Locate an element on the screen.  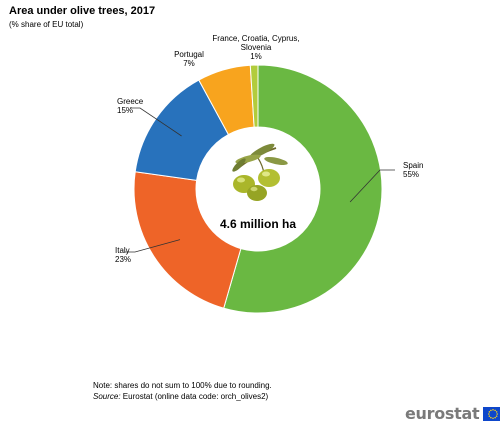
data-label-spain: Spain 55% is located at coordinates (413, 170).